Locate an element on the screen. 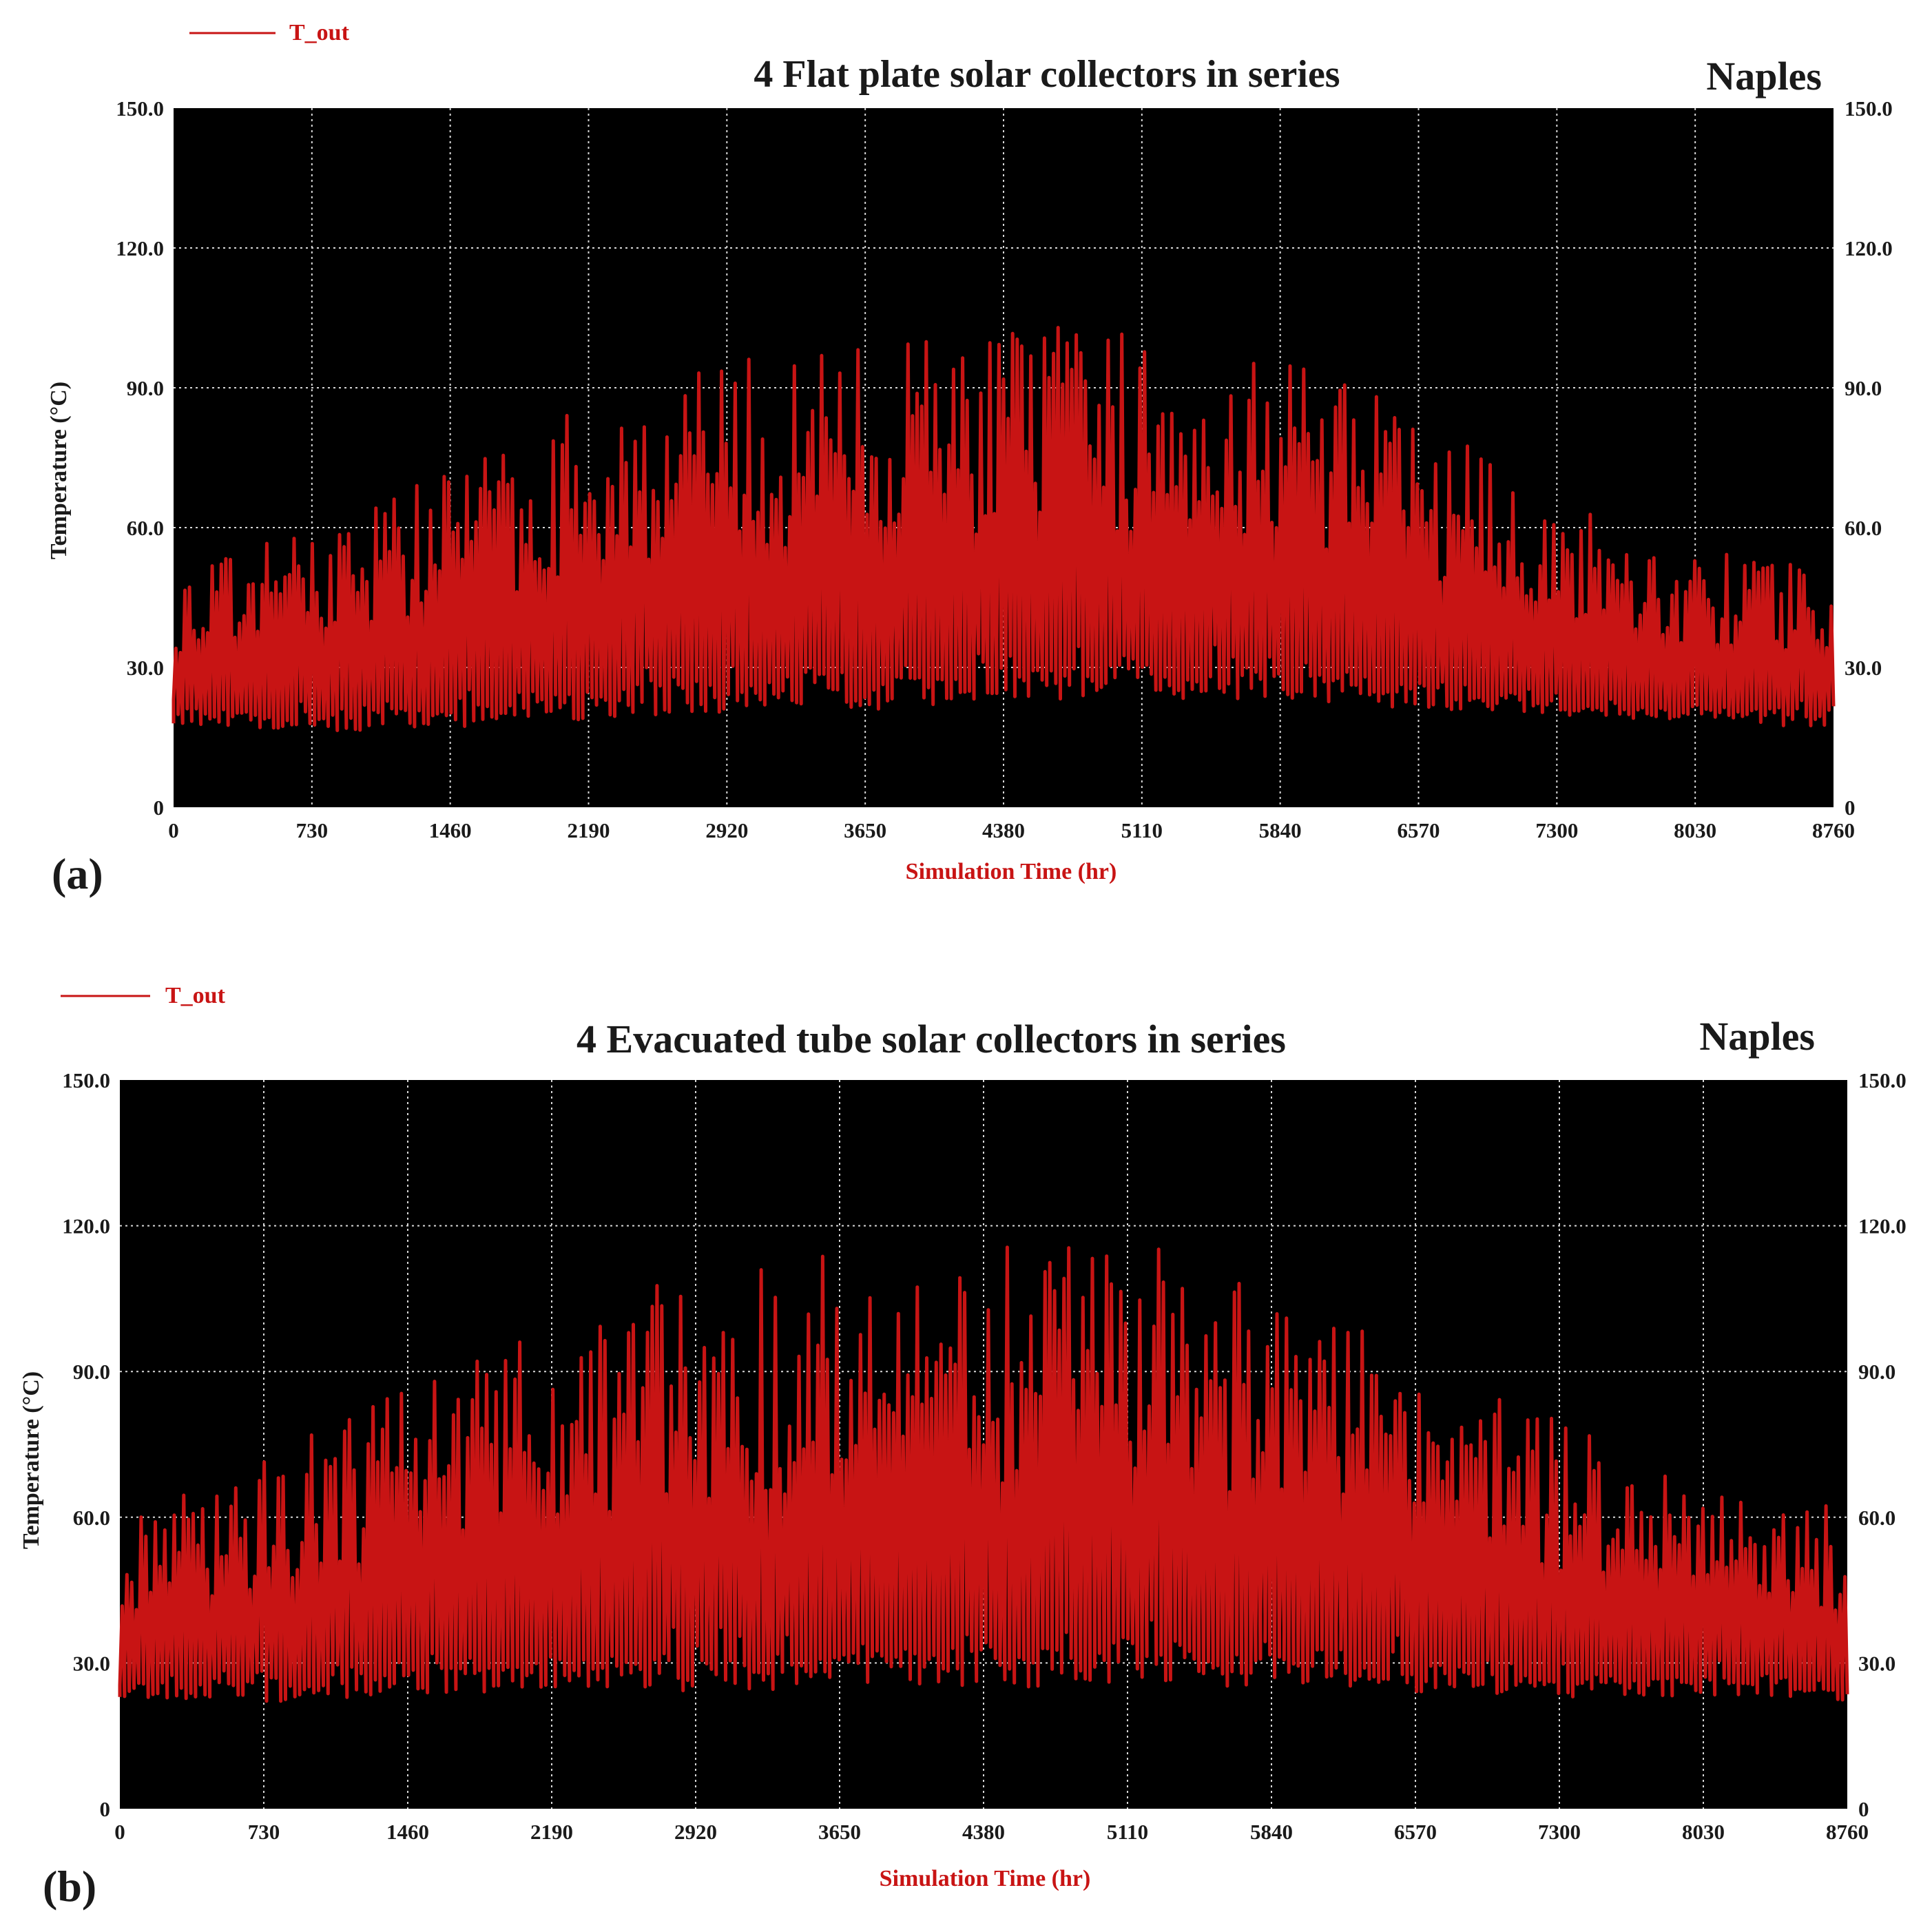 This screenshot has width=1932, height=1921. location-label-b: Naples is located at coordinates (1757, 1036).